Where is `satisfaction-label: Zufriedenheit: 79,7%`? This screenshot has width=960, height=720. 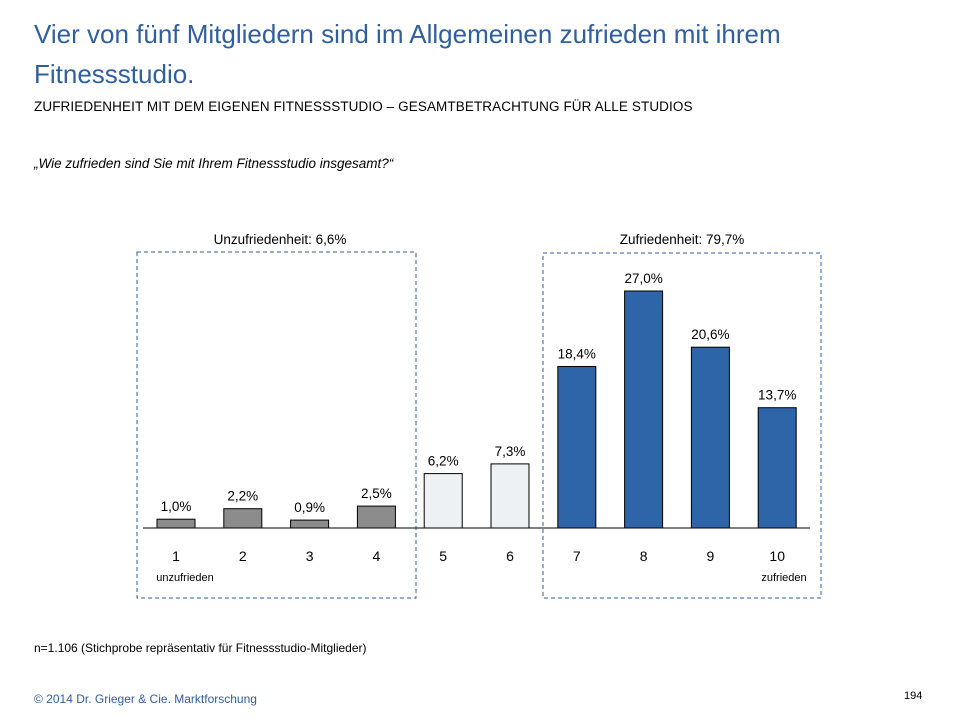
satisfaction-label: Zufriedenheit: 79,7% is located at coordinates (682, 239).